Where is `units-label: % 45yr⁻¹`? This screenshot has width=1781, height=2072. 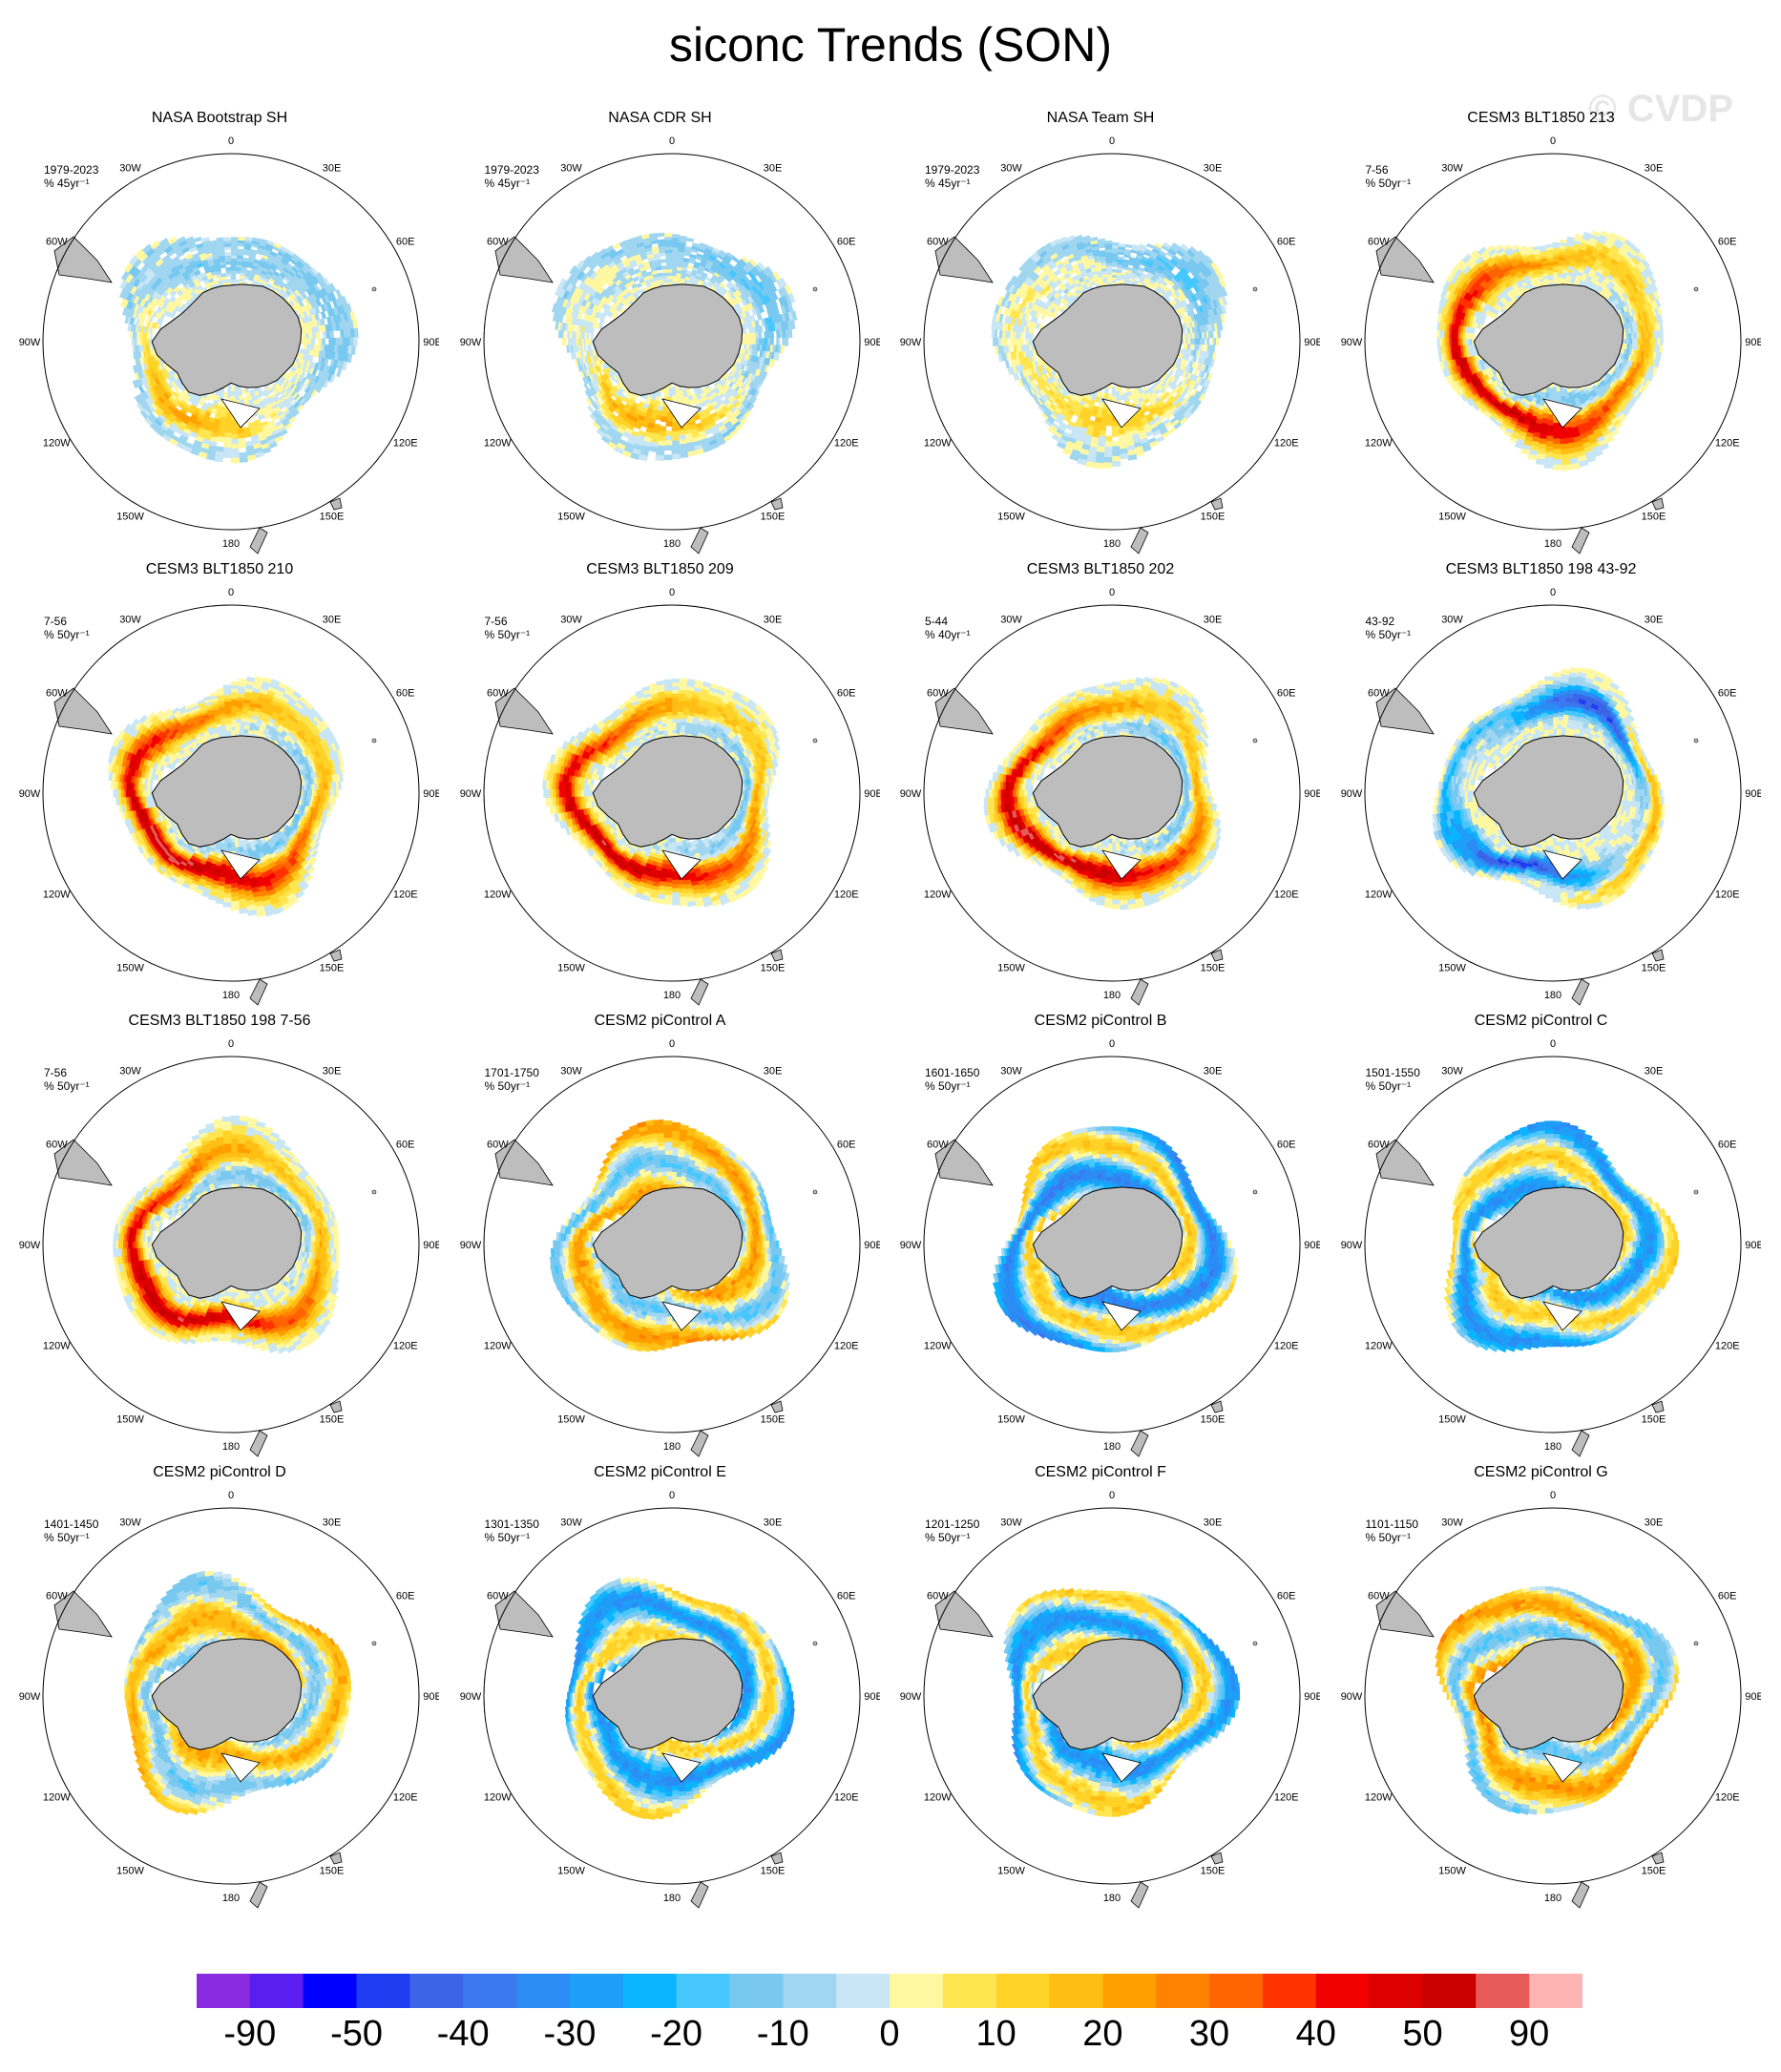 units-label: % 45yr⁻¹ is located at coordinates (508, 183).